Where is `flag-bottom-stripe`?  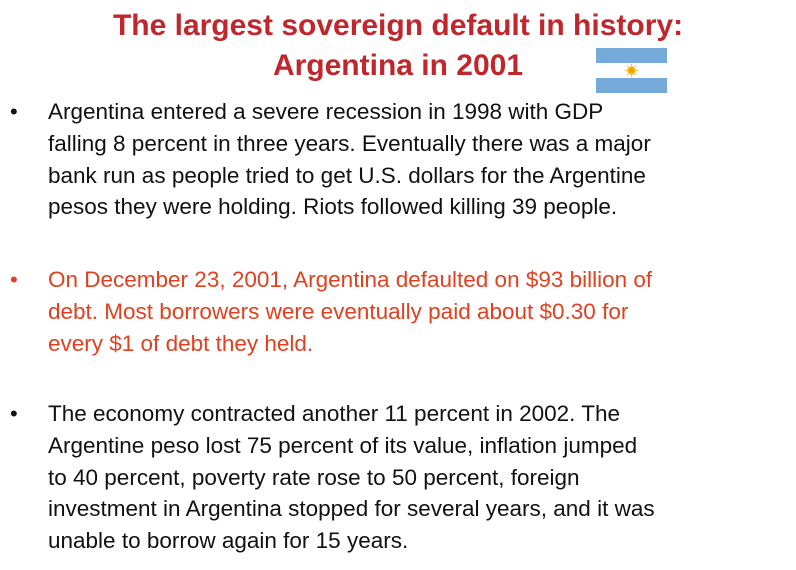
flag-bottom-stripe is located at coordinates (631, 85).